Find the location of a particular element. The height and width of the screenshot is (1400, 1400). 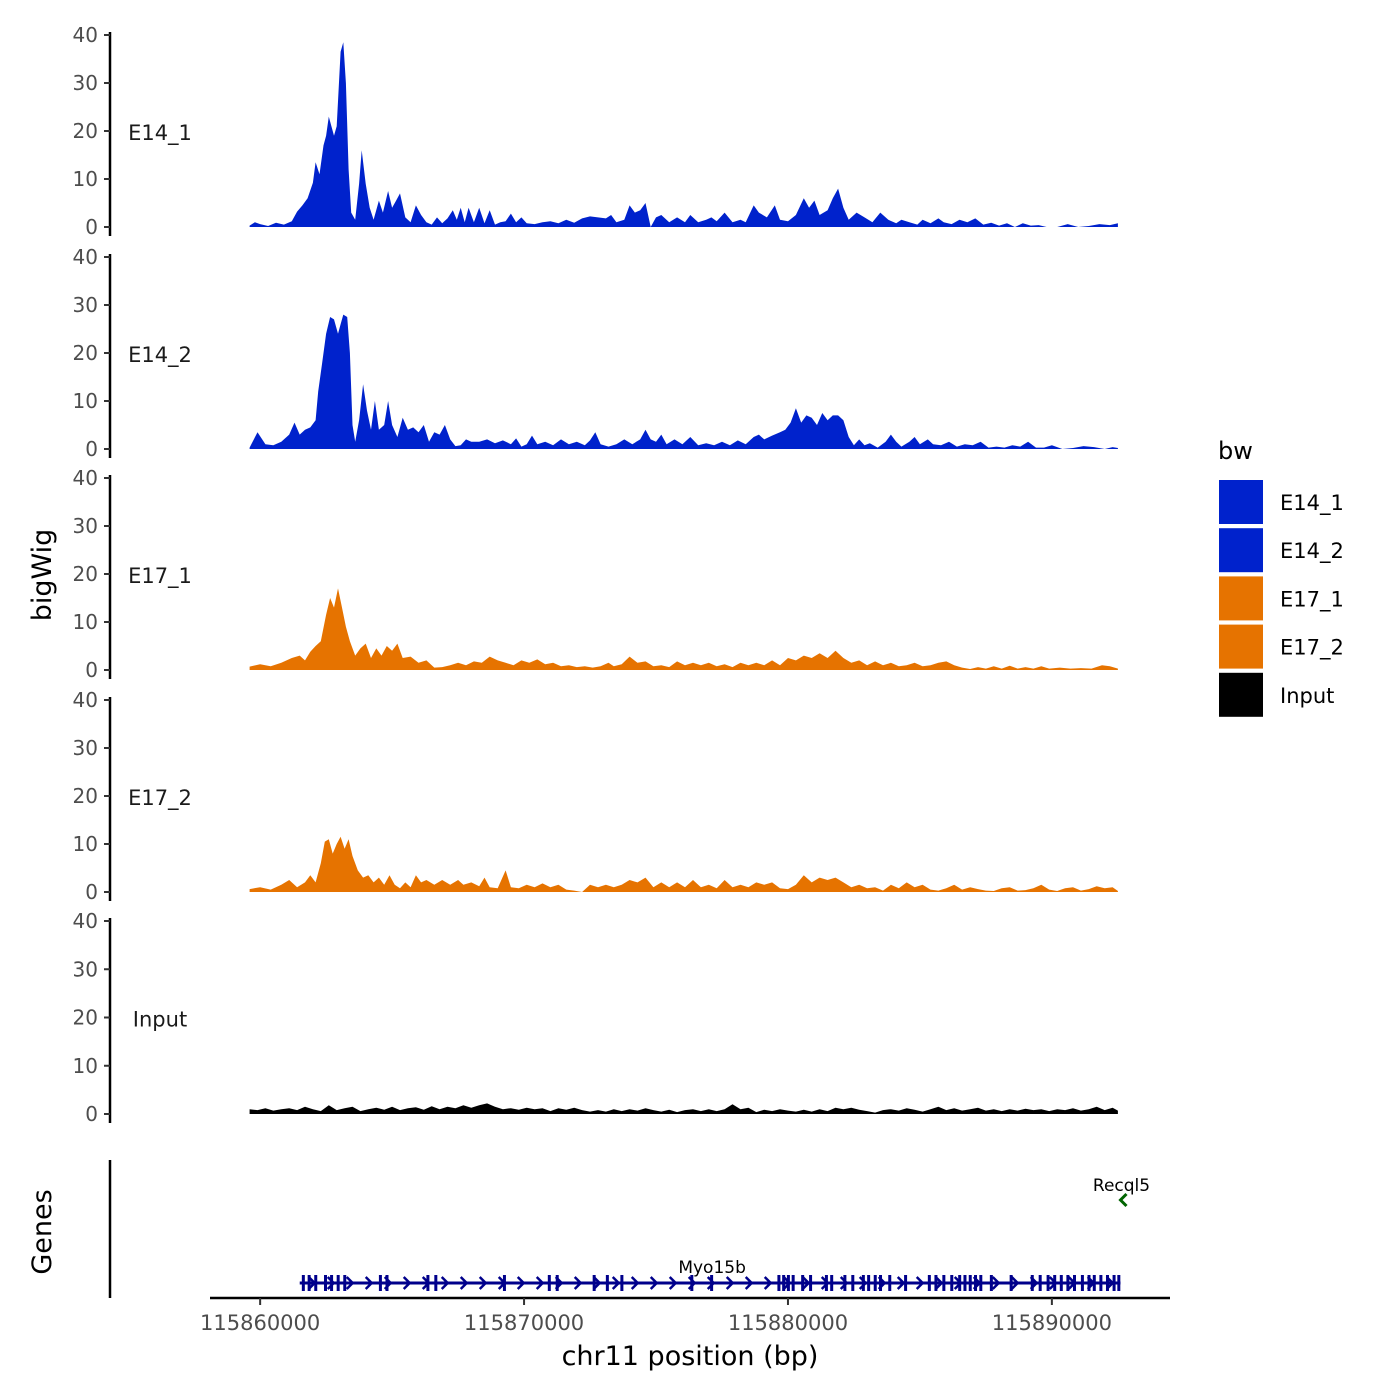

track-E14_2: 0 10 20 30 40 E14_2 is located at coordinates (595, 353).